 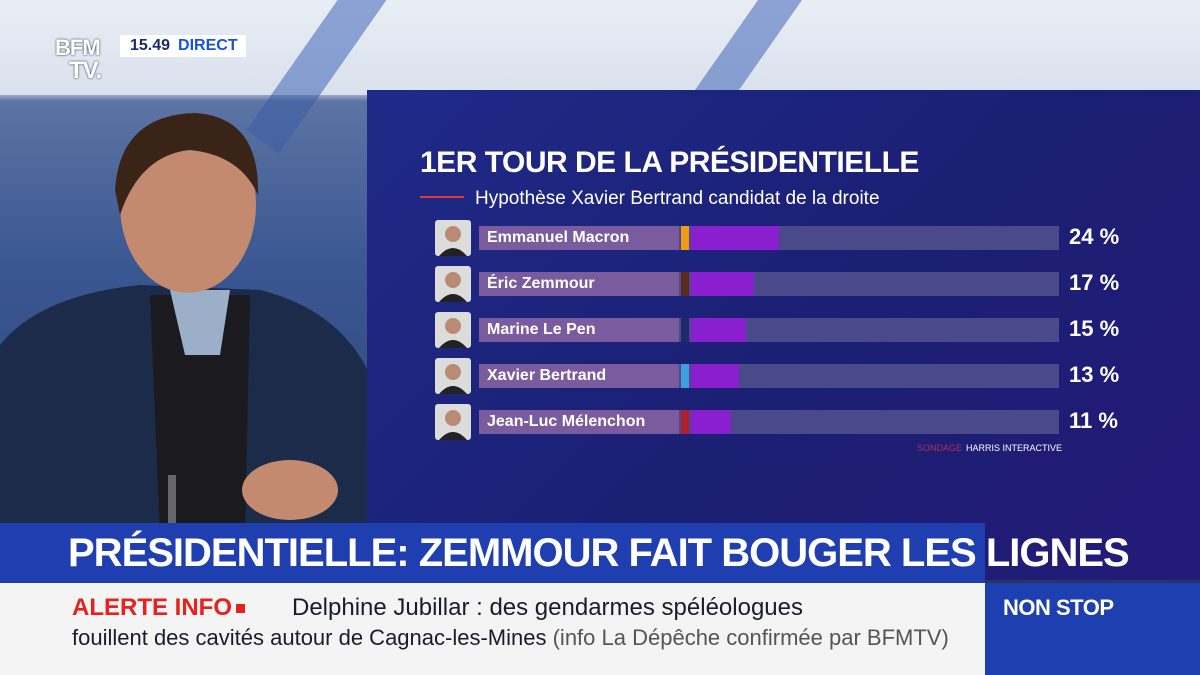 I want to click on bar-track: Marine Le Pen, so click(x=769, y=330).